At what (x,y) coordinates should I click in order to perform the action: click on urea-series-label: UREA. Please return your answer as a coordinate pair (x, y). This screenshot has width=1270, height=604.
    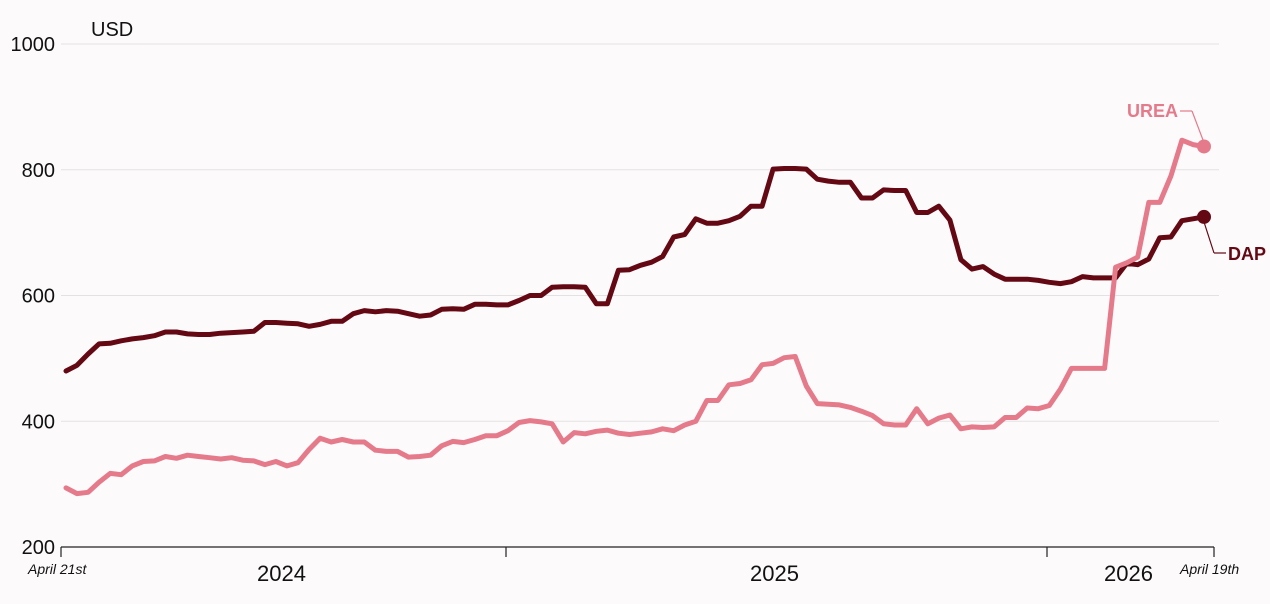
    Looking at the image, I should click on (1152, 111).